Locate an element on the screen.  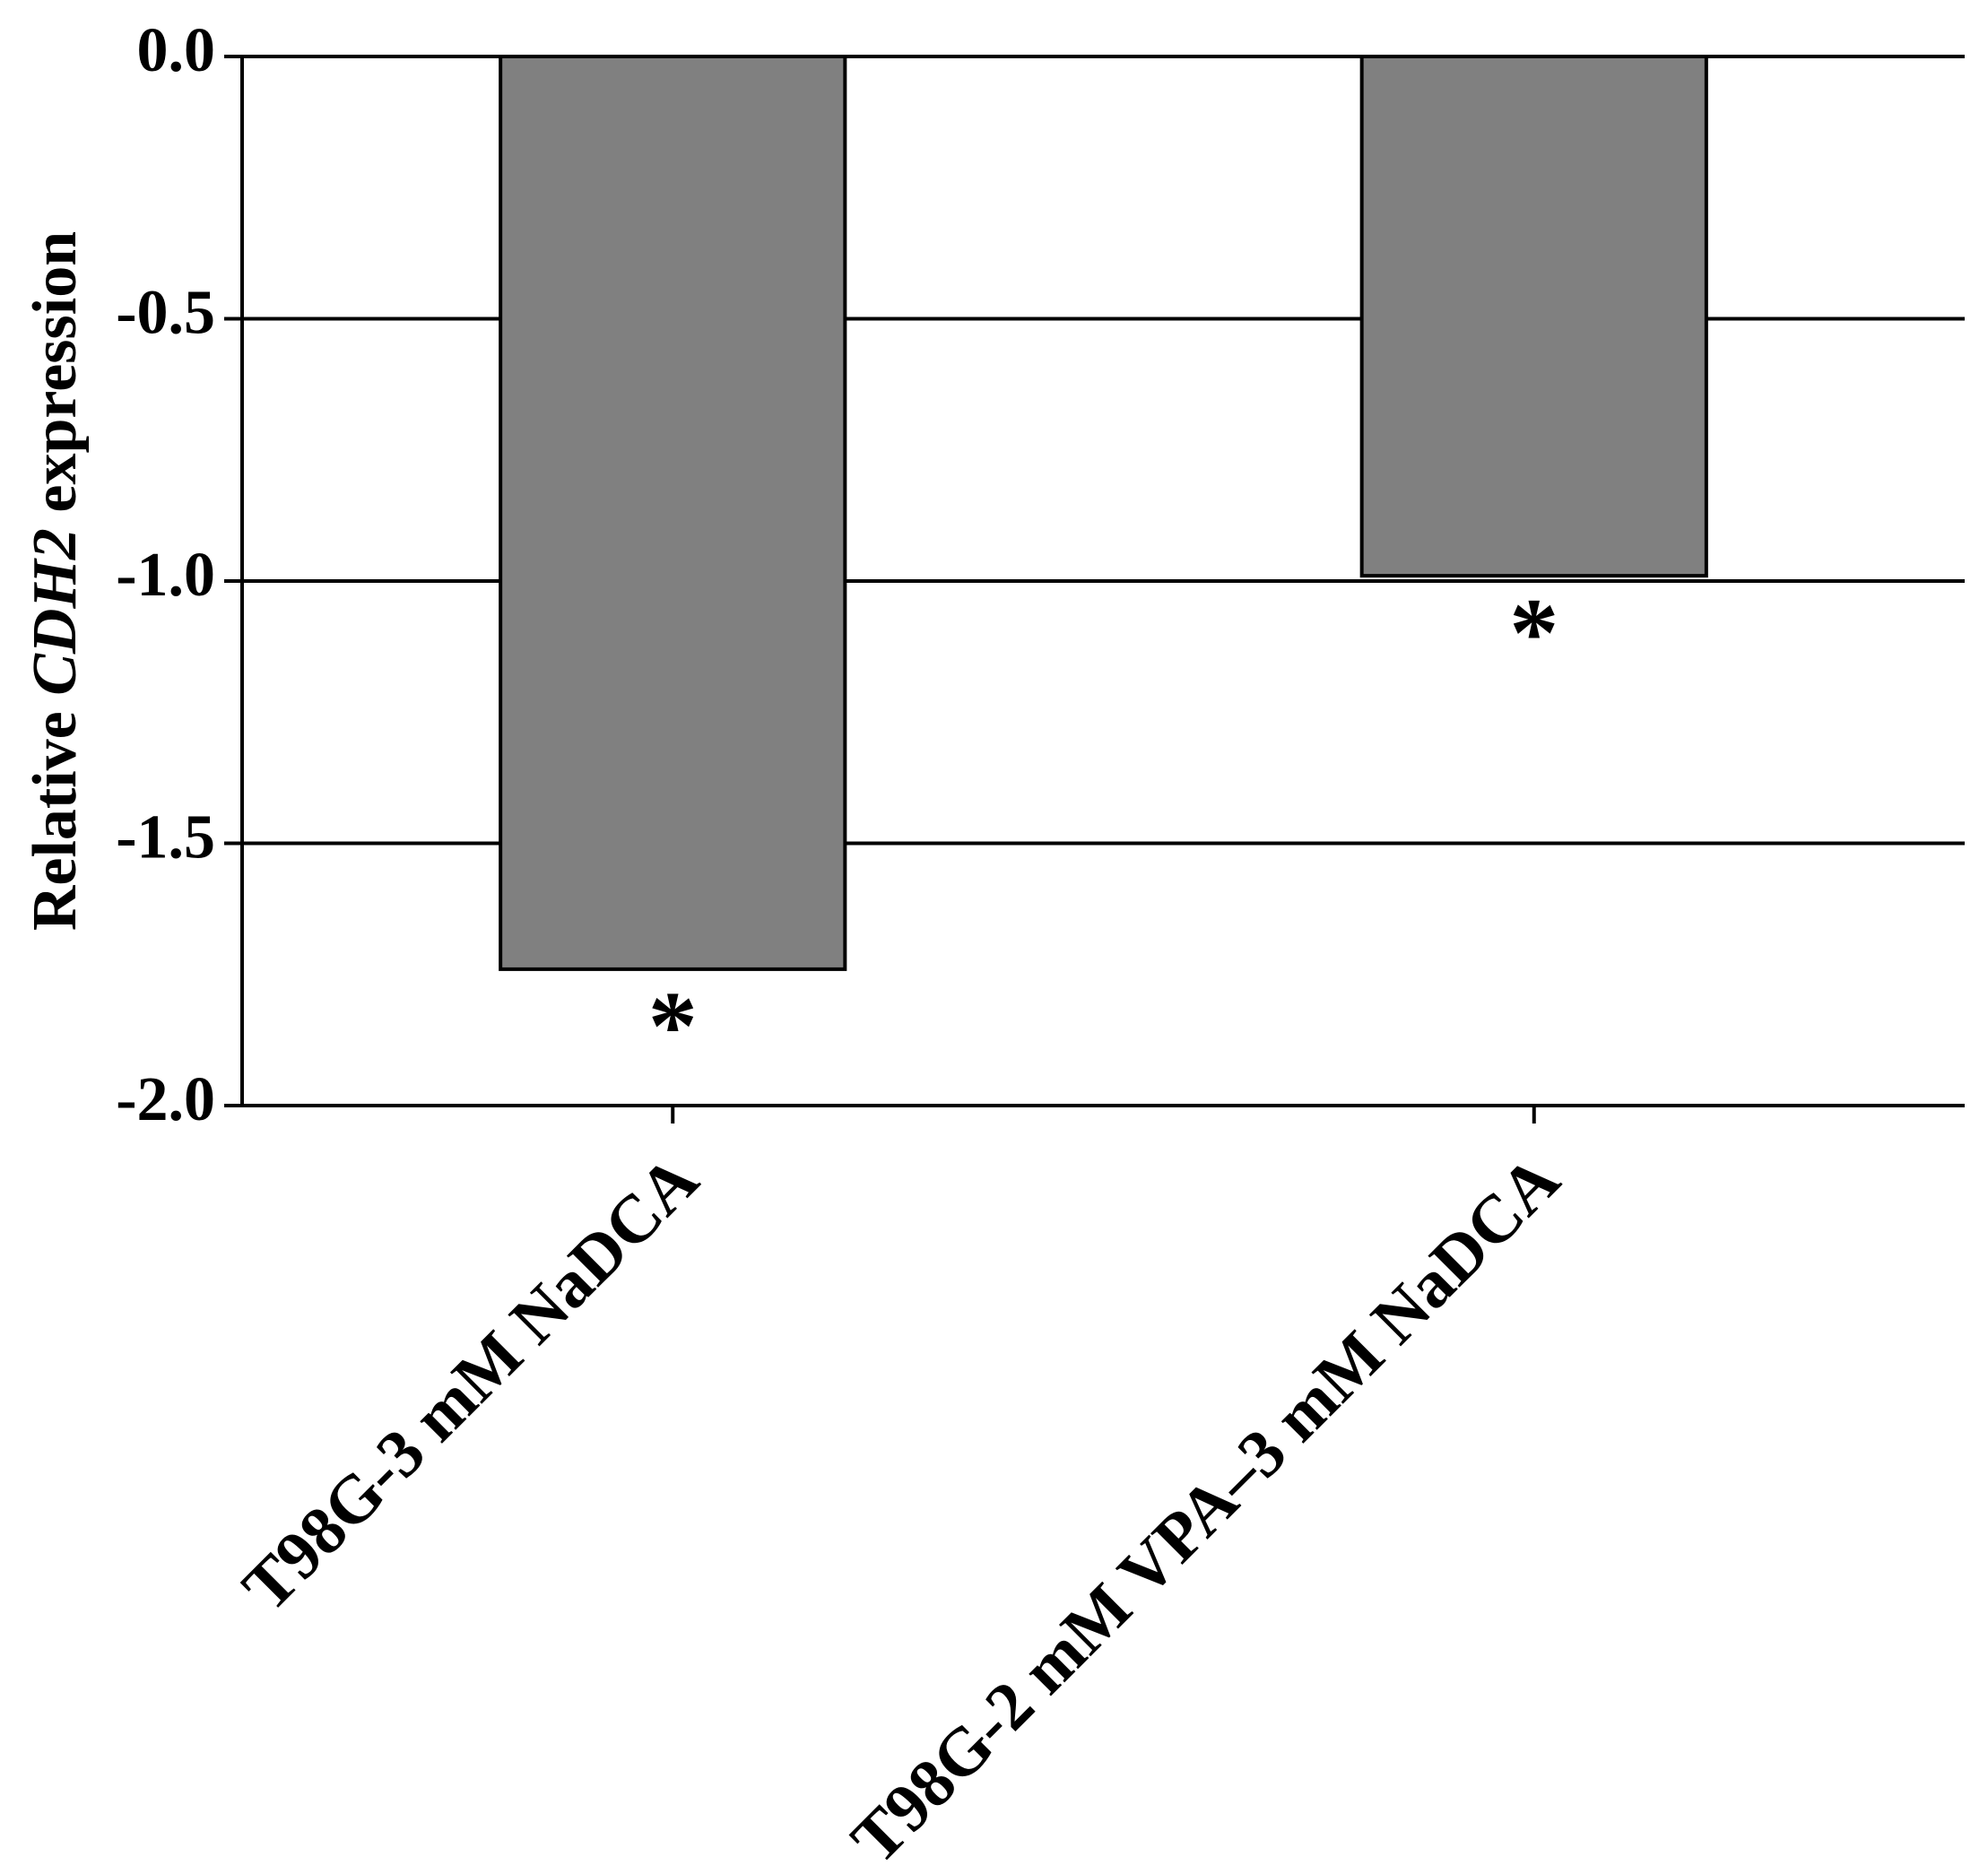
y-tick-label: -0.5 is located at coordinates (165, 313).